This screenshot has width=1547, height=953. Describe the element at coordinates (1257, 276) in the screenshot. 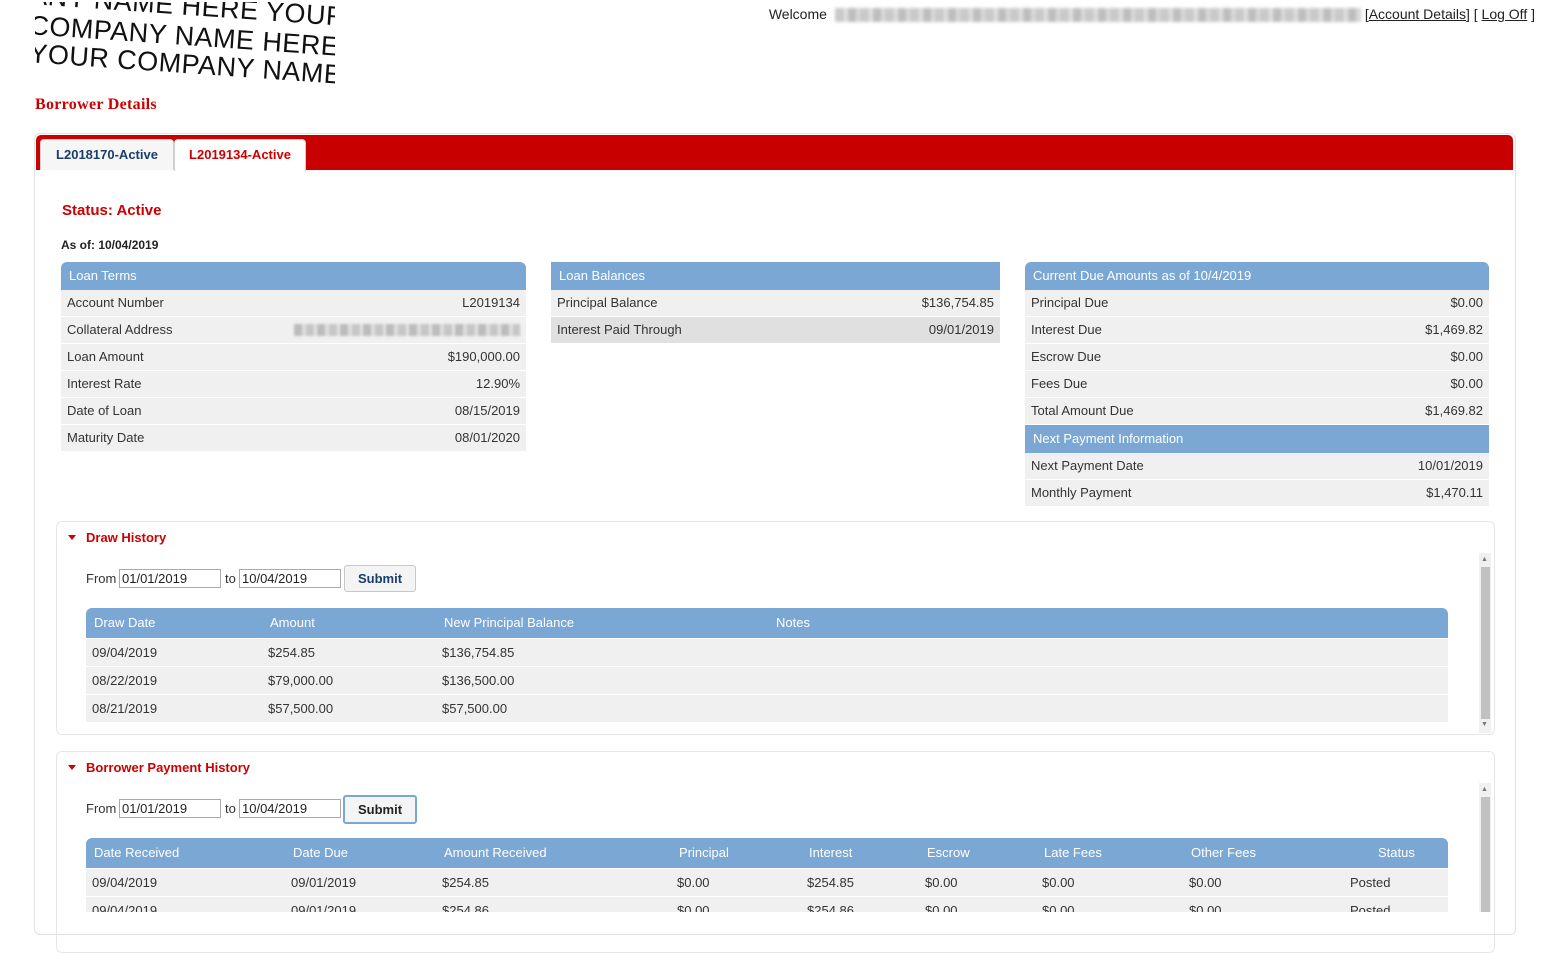

I see `current-due-header: Current Due Amounts as of 10/4/2019` at that location.